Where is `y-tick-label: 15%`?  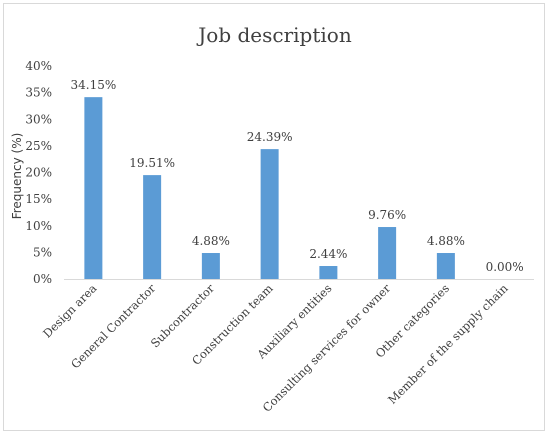 y-tick-label: 15% is located at coordinates (38, 199).